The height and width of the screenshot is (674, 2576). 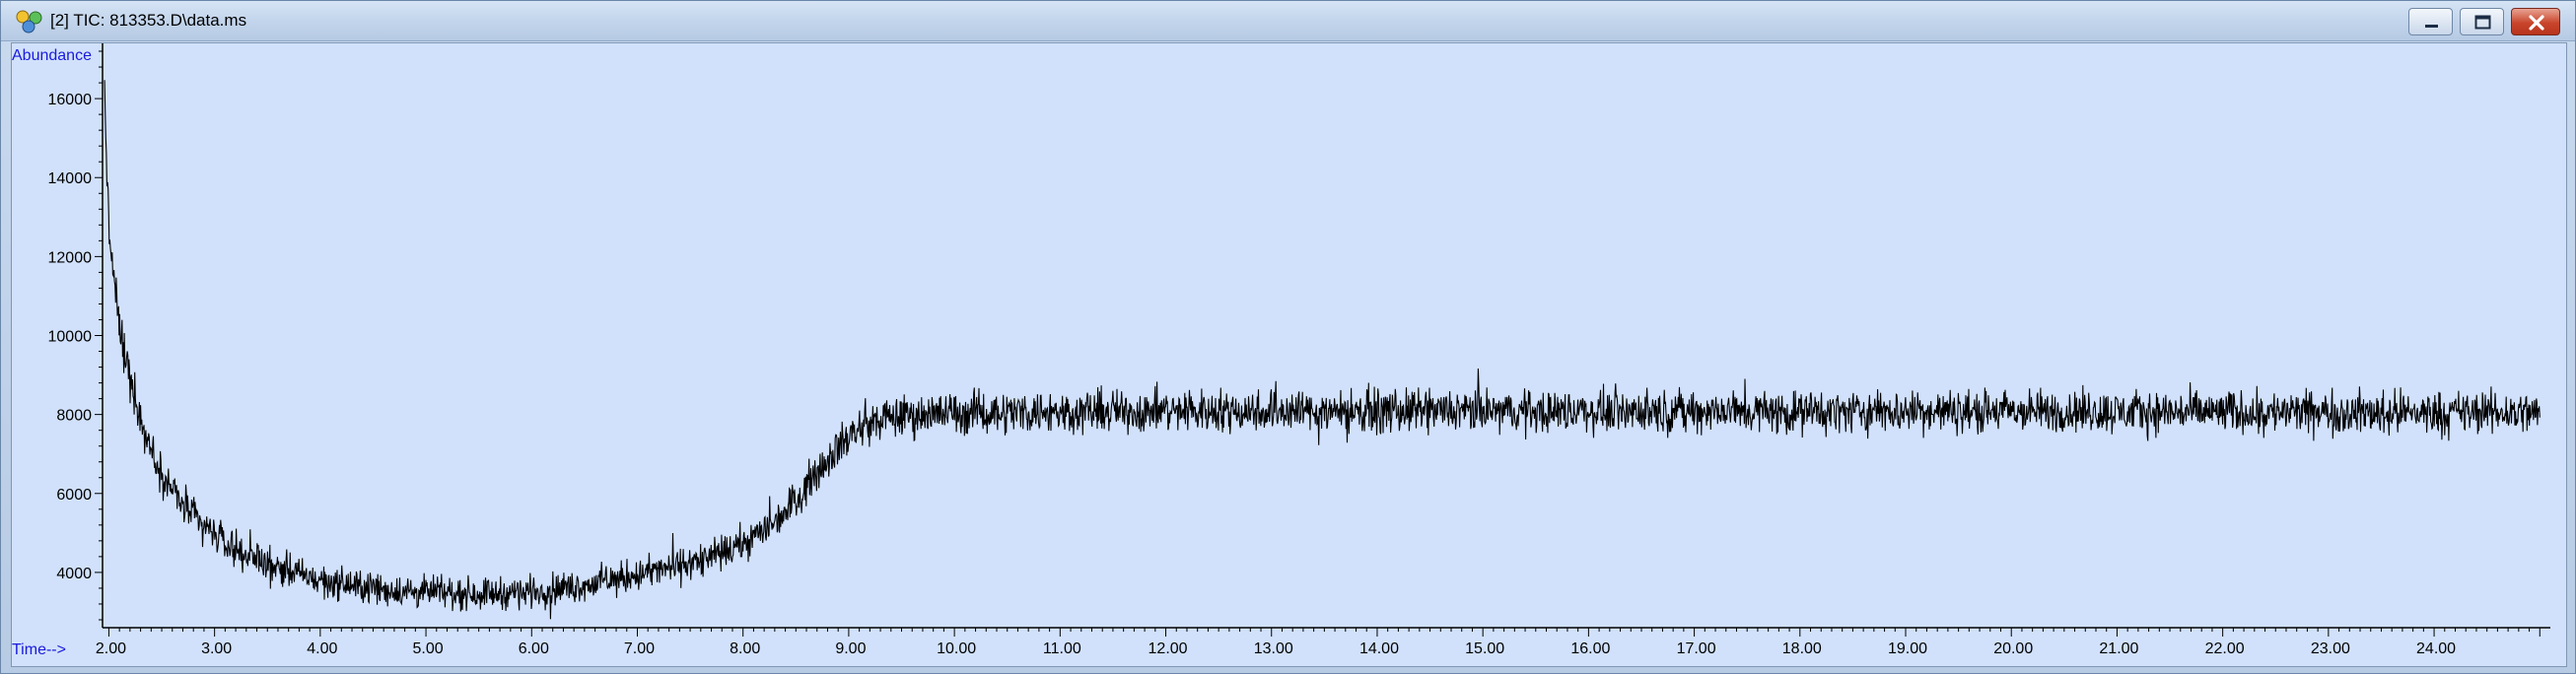 I want to click on y-tick-label: 10000, so click(x=71, y=337).